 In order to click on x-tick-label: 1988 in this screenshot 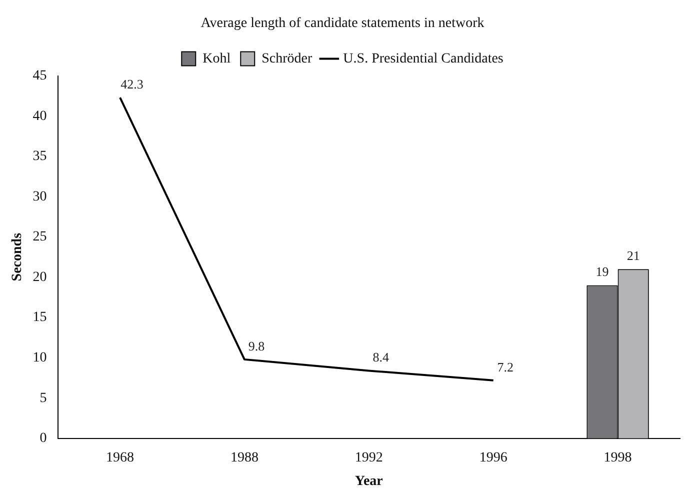, I will do `click(244, 458)`.